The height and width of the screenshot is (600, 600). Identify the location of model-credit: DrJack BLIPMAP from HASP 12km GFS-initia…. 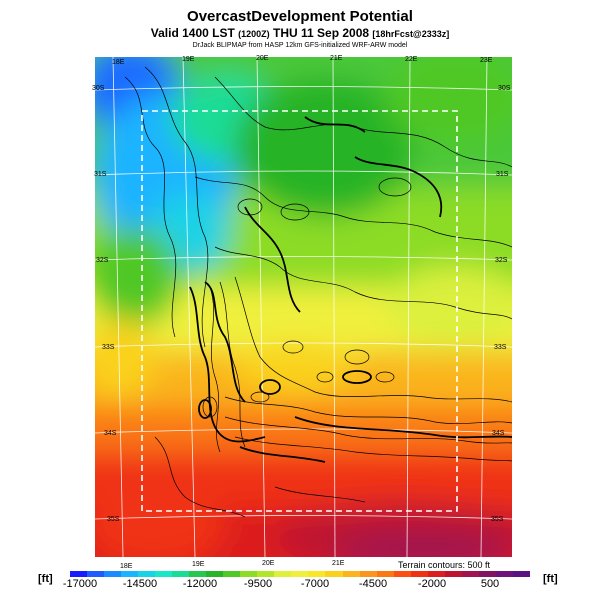
(300, 45).